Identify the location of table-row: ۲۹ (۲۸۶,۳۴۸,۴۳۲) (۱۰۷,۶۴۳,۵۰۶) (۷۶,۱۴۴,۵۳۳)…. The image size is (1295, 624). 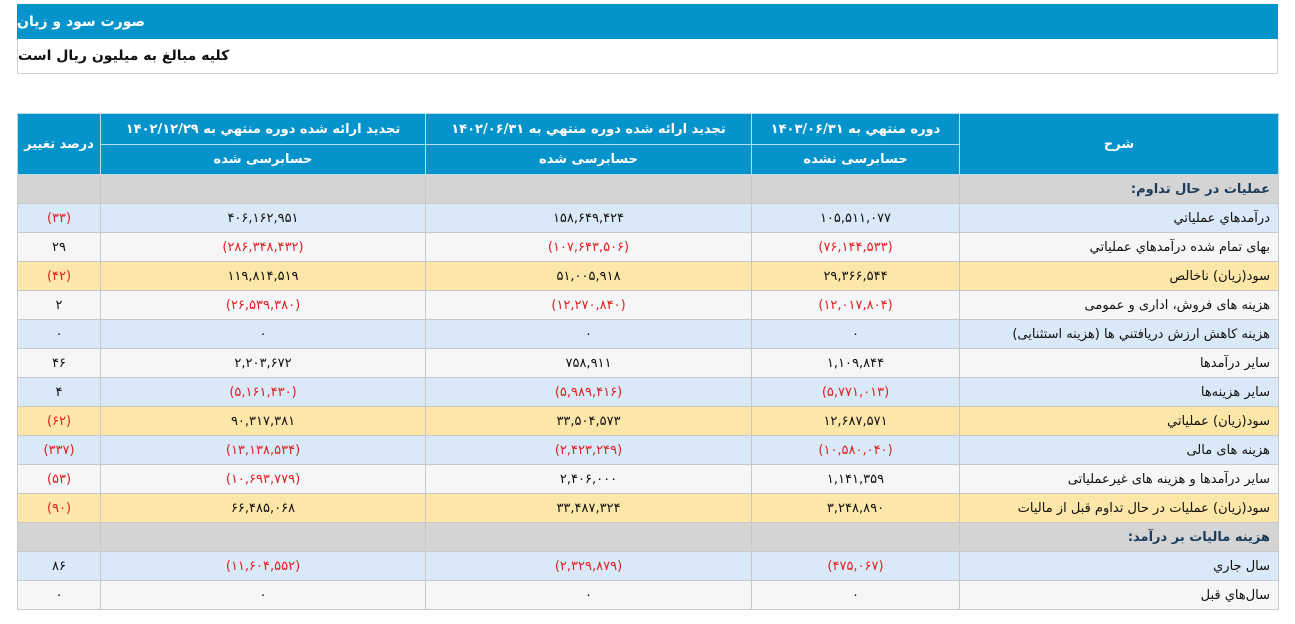
(648, 247).